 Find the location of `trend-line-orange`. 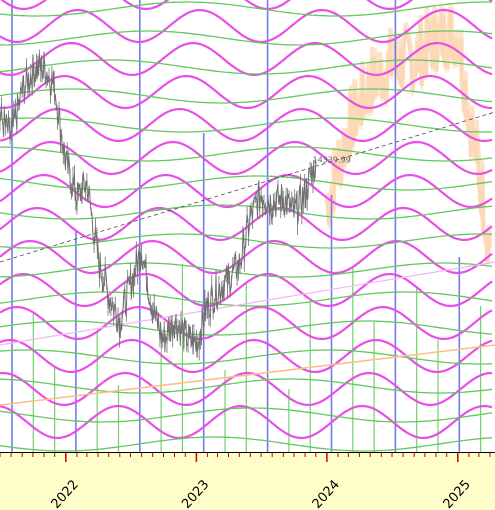

trend-line-orange is located at coordinates (247, 375).